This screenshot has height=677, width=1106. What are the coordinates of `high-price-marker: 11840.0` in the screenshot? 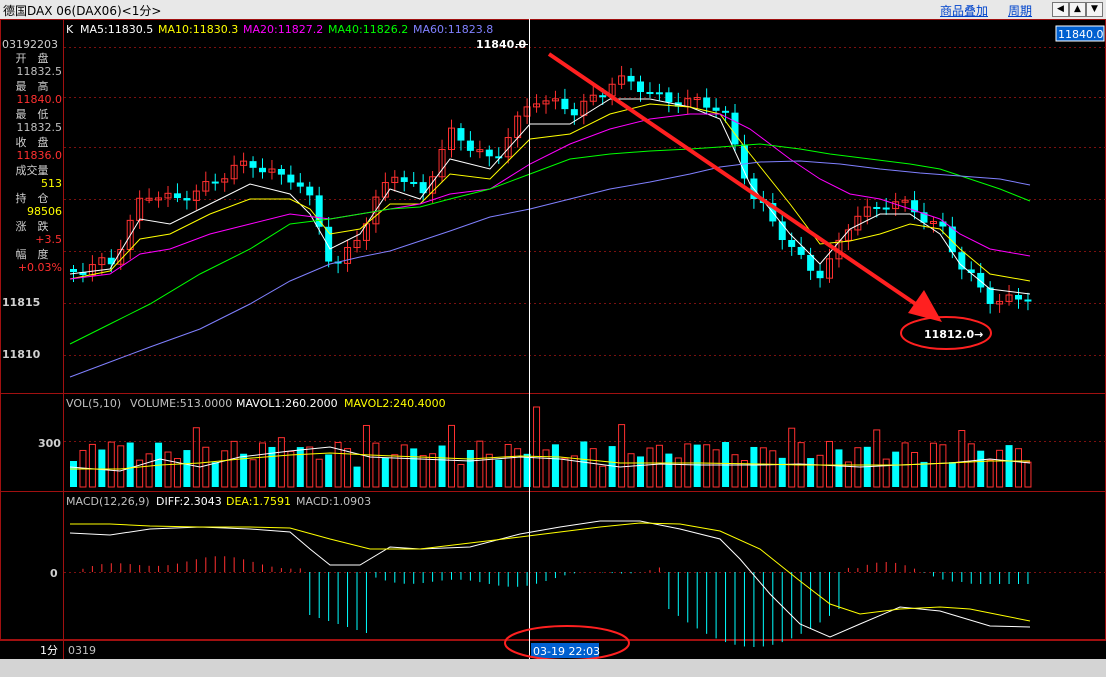 It's located at (501, 44).